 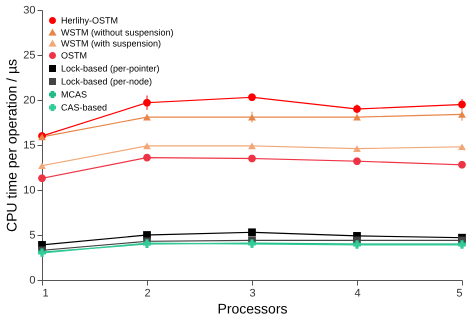 What do you see at coordinates (147, 294) in the screenshot?
I see `x-tick-label: 2` at bounding box center [147, 294].